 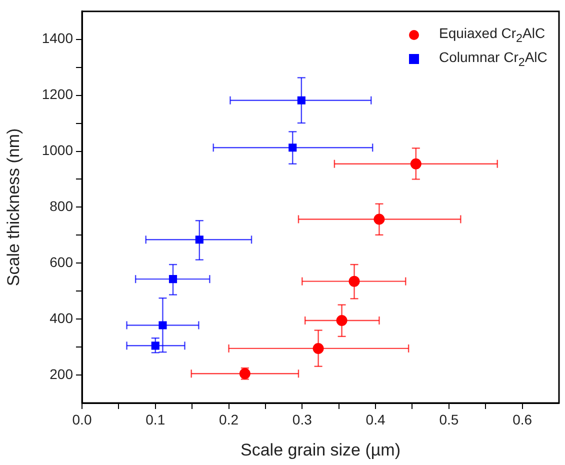 I want to click on y-tick-label: 1000, so click(x=58, y=150).